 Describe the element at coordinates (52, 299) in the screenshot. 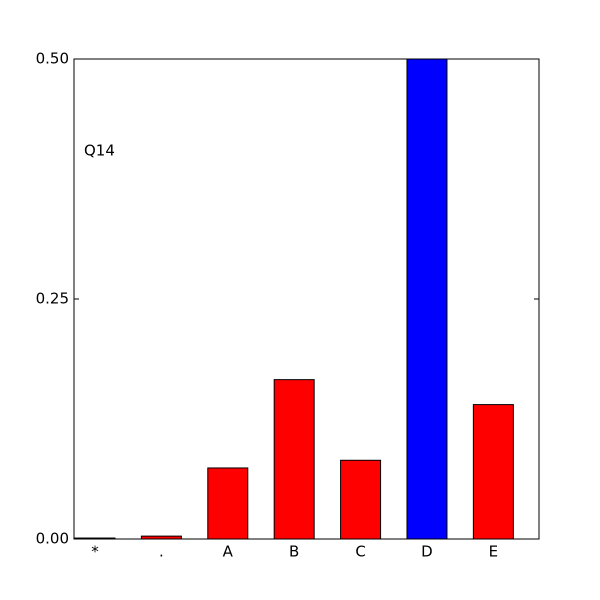

I see `y-tick-label: 0.25` at that location.